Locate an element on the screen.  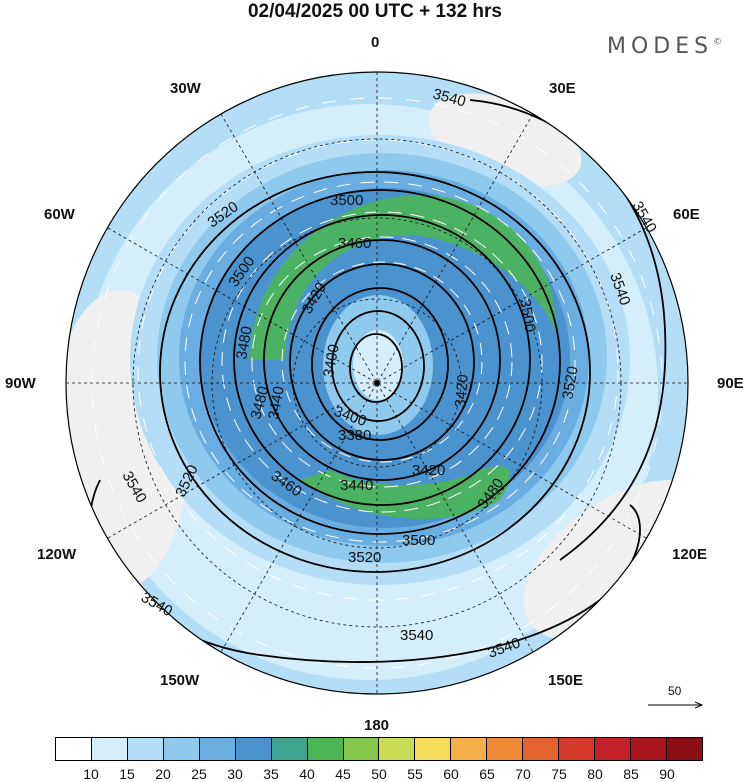
lon-label-120w: 120W is located at coordinates (57, 554).